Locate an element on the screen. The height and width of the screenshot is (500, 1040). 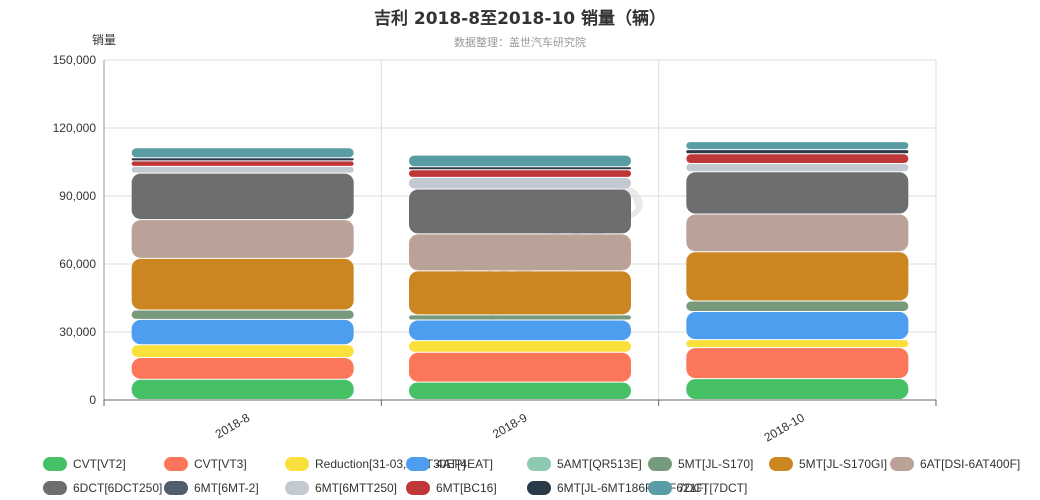
legend-item: 5MT[JL-S170] is located at coordinates (700, 464).